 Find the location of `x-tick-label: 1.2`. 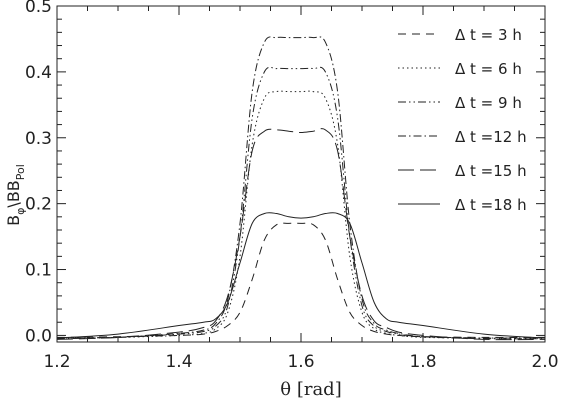

x-tick-label: 1.2 is located at coordinates (56, 362).